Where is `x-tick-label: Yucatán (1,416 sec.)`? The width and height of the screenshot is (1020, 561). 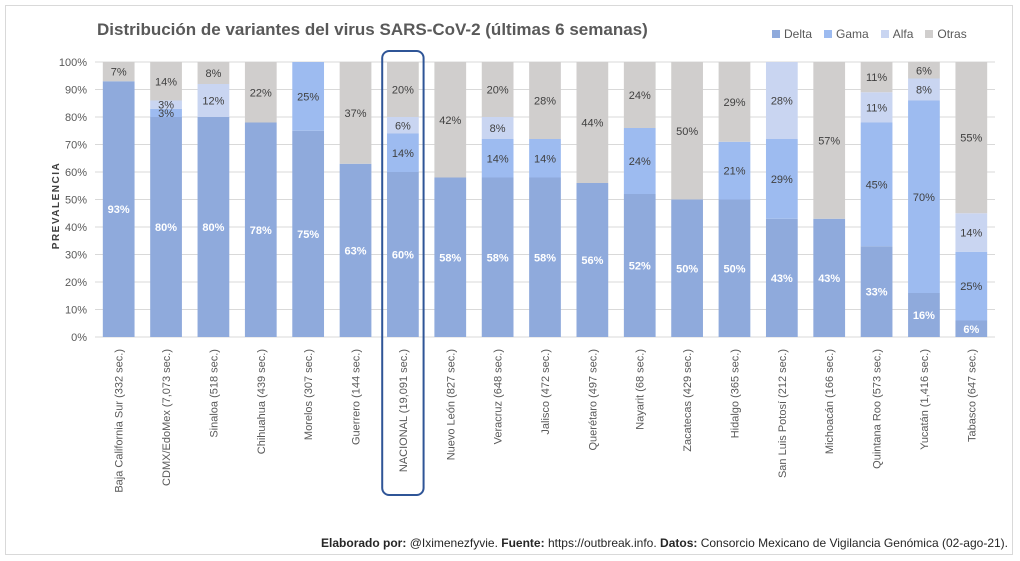 x-tick-label: Yucatán (1,416 sec.) is located at coordinates (925, 399).